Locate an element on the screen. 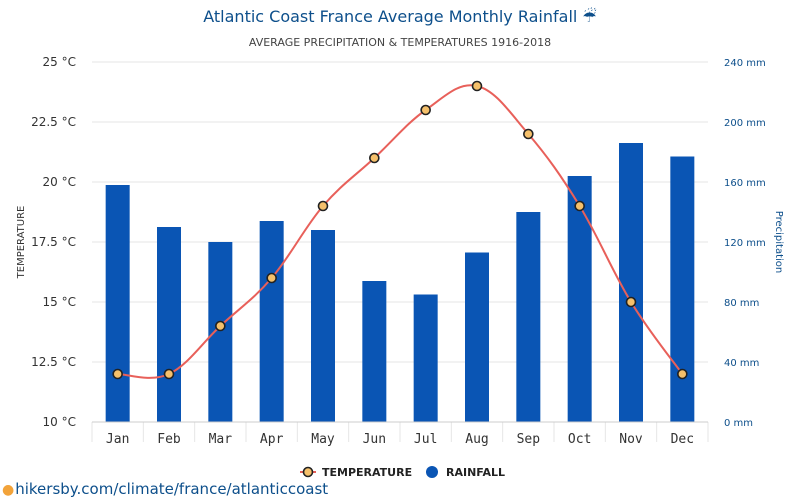 This screenshot has width=800, height=500. right-tick-label: 80 mm is located at coordinates (741, 303).